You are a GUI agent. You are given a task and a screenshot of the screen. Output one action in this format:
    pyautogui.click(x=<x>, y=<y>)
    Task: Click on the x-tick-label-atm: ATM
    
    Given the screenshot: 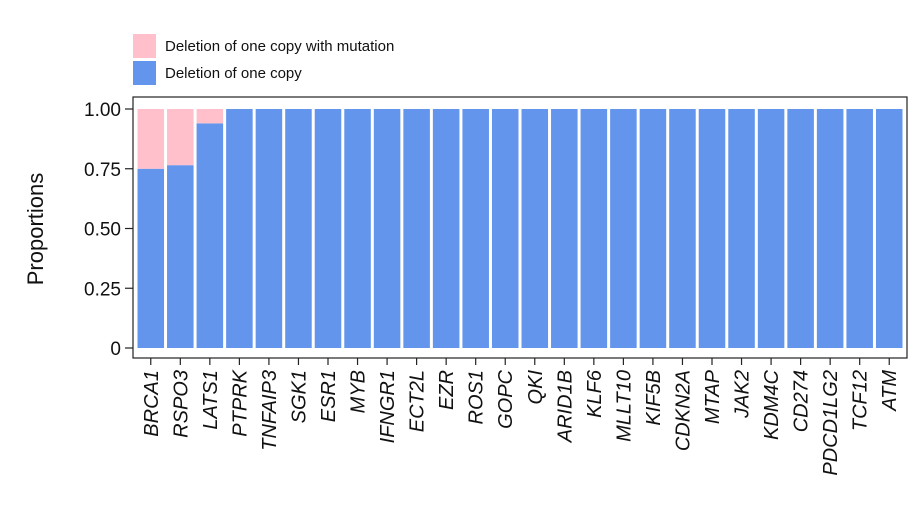 What is the action you would take?
    pyautogui.click(x=890, y=391)
    